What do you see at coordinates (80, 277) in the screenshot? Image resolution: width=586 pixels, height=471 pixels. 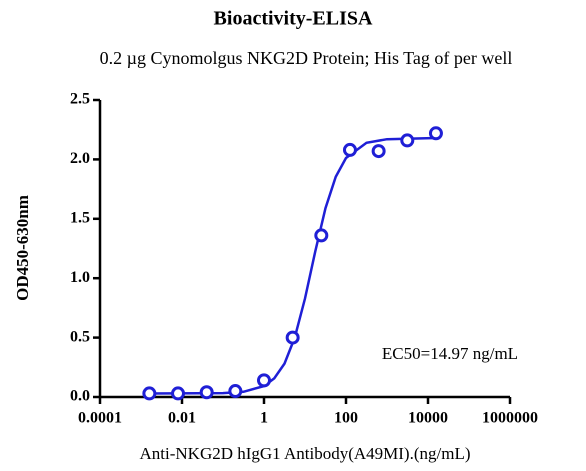 I see `y-tick-label: 1.0` at bounding box center [80, 277].